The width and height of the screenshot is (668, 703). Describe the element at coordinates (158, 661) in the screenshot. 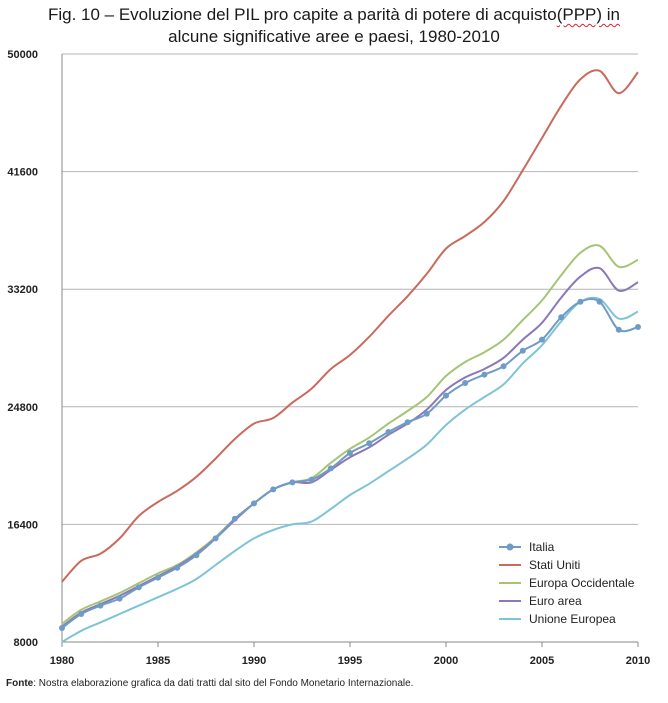

I see `x-tick-label-1985: 1985` at that location.